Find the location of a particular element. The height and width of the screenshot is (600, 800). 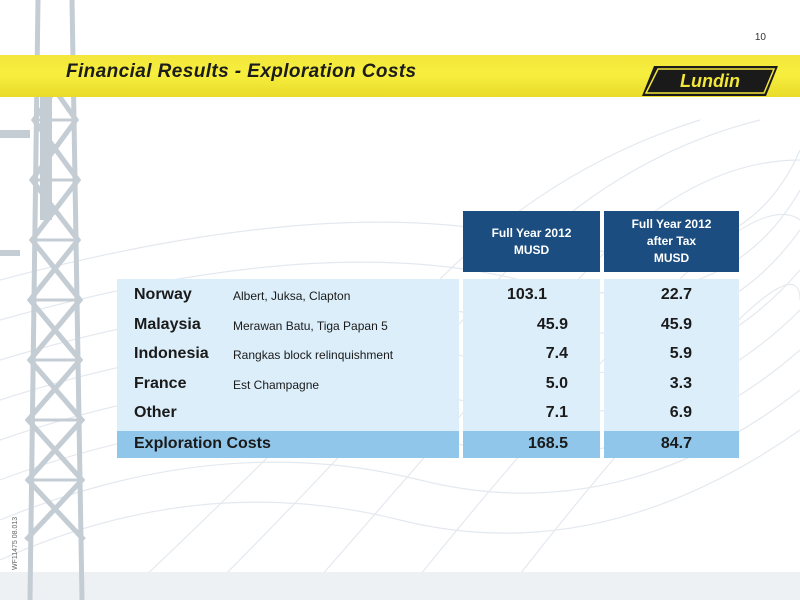

header-after-tax-line3: MUSD is located at coordinates (671, 258).